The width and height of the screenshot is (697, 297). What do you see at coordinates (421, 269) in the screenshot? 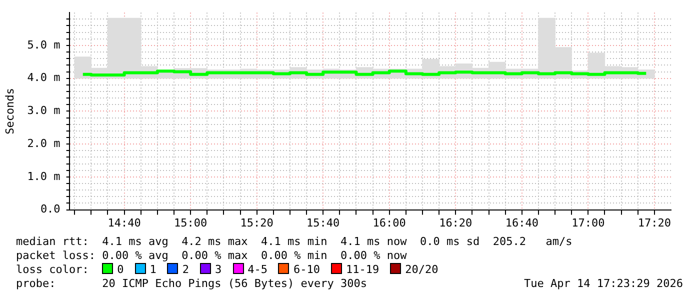
I see `legend-label: 20/20` at bounding box center [421, 269].